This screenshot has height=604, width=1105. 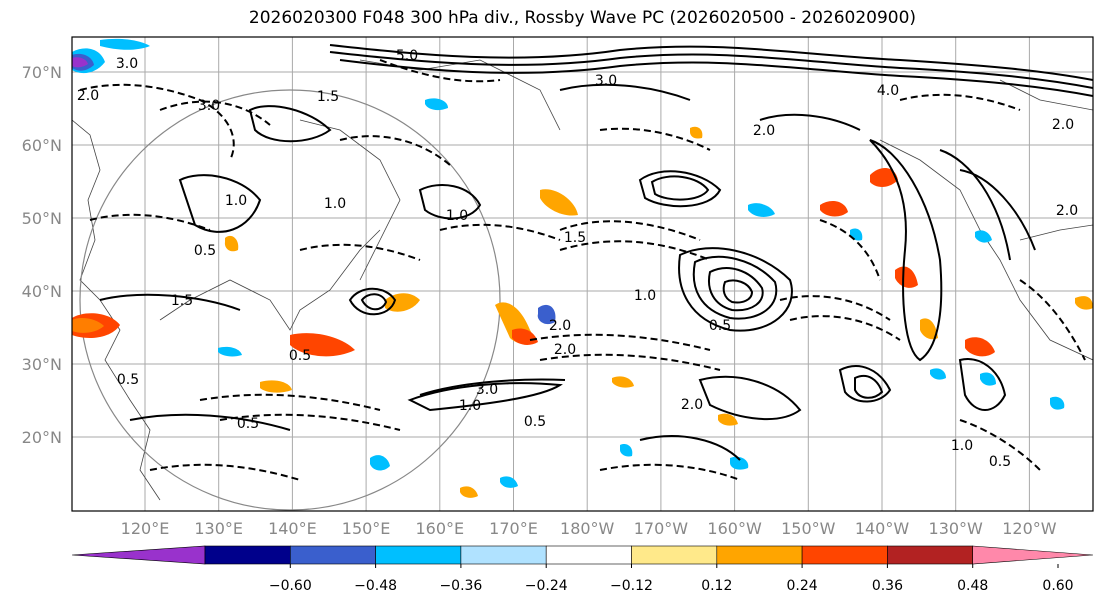 What do you see at coordinates (42, 72) in the screenshot?
I see `latitude-label: 70°N` at bounding box center [42, 72].